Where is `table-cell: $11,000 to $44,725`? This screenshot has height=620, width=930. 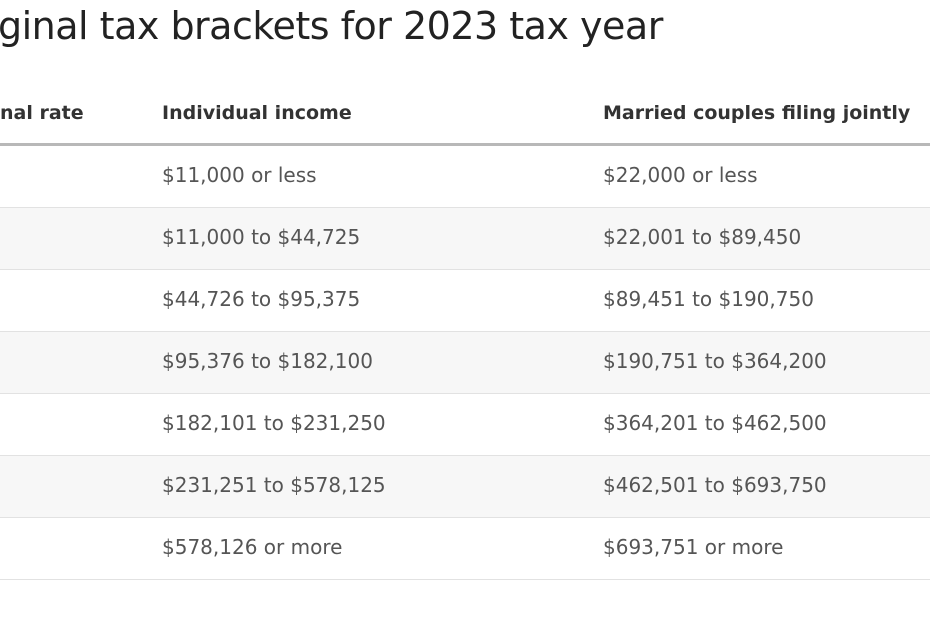 table-cell: $11,000 to $44,725 is located at coordinates (261, 237).